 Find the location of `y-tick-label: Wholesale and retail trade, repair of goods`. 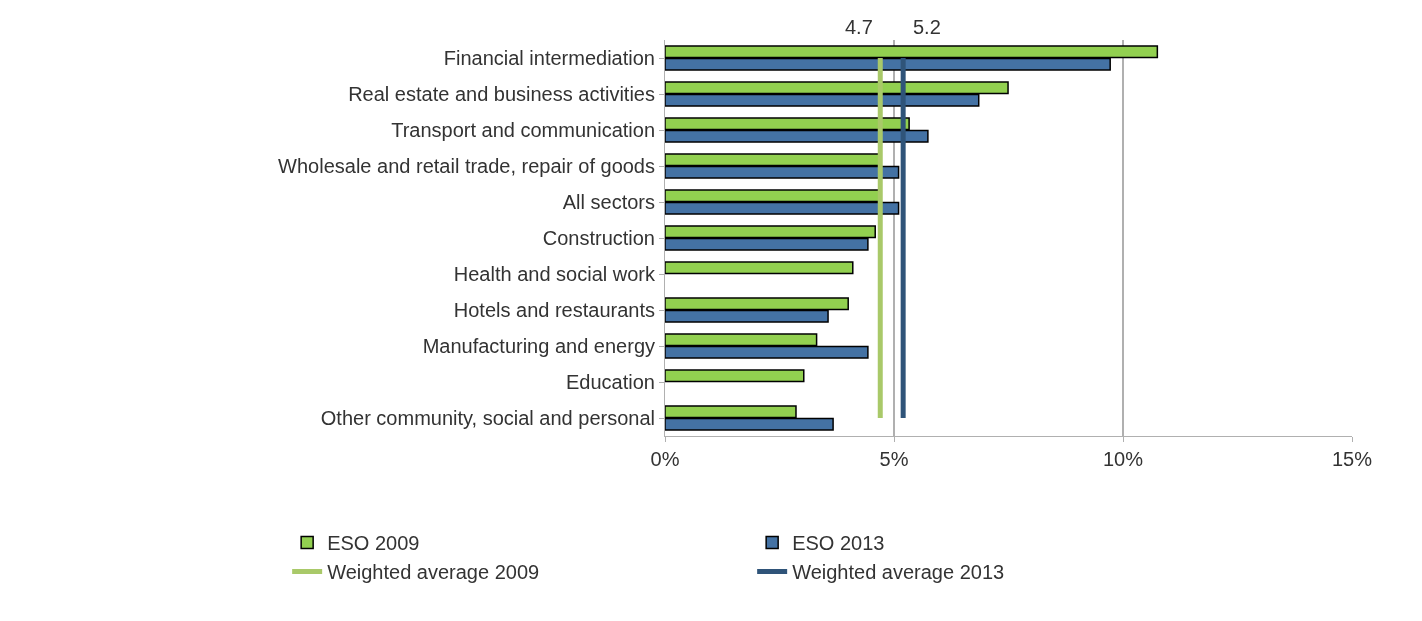

y-tick-label: Wholesale and retail trade, repair of goods is located at coordinates (466, 166).